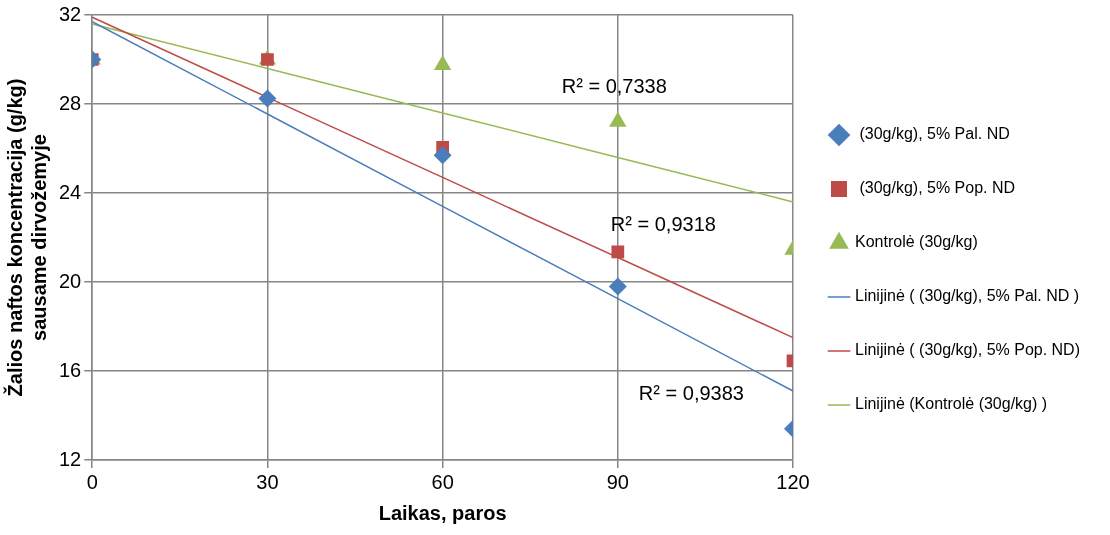 Image resolution: width=1110 pixels, height=535 pixels. What do you see at coordinates (967, 296) in the screenshot?
I see `legend-label: Linijinė ( (30g/kg), 5% Pal. ND )` at bounding box center [967, 296].